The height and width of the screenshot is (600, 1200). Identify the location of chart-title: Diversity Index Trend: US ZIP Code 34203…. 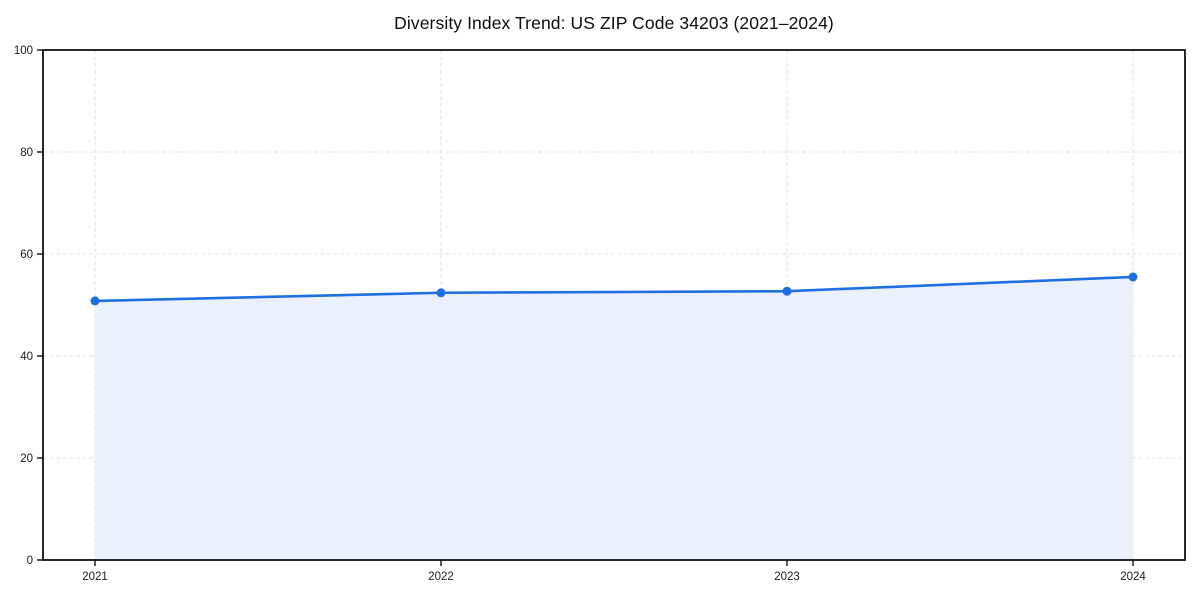
(614, 23).